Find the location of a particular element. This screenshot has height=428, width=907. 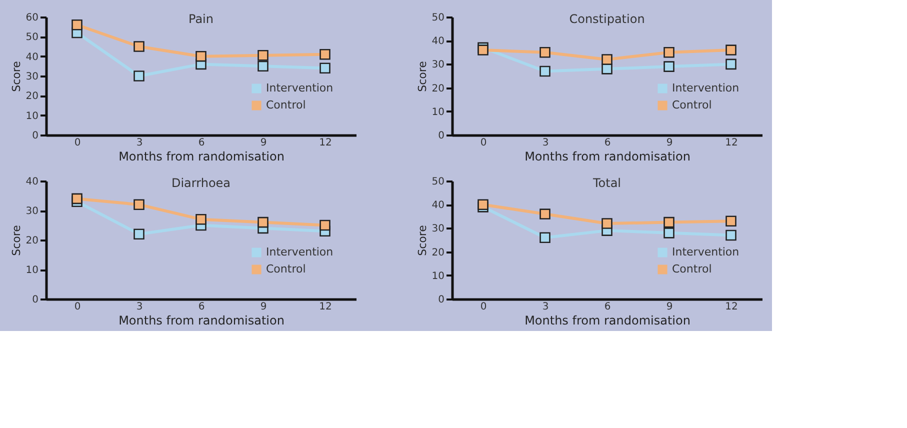

chart-title: Diarrhoea is located at coordinates (201, 183).